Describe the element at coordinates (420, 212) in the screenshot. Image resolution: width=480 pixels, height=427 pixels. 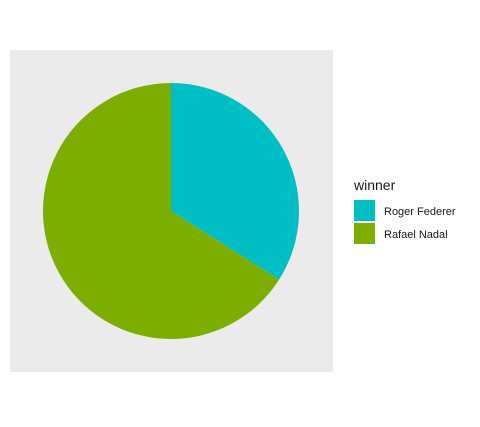
I see `legend-label-roger-federer: Roger Federer` at that location.